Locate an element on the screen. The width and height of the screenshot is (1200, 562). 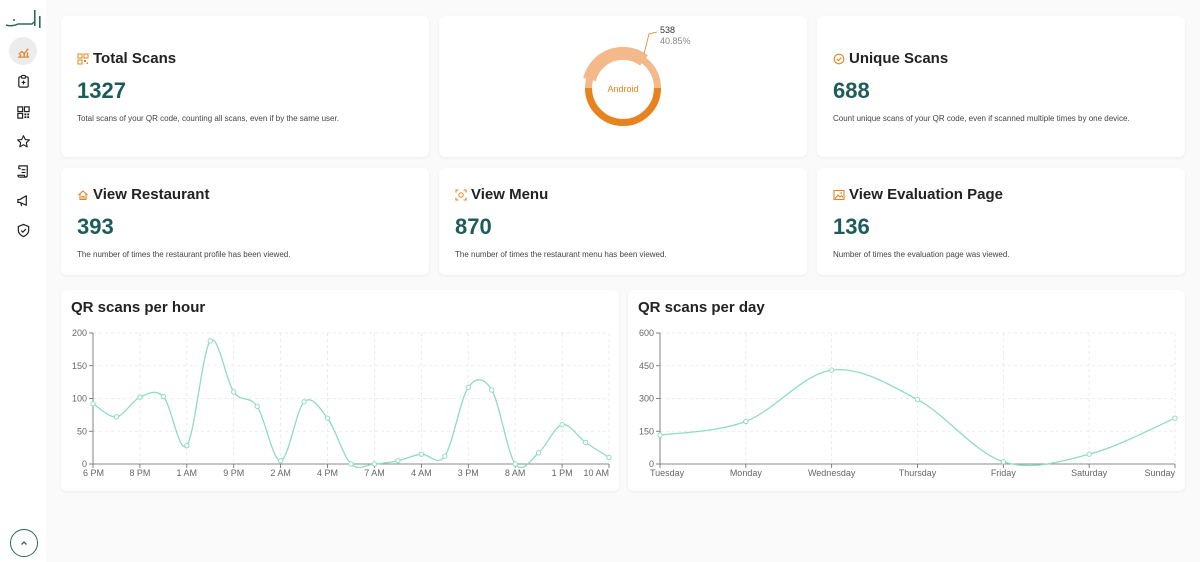
y-tick-label: 200 is located at coordinates (79, 333).